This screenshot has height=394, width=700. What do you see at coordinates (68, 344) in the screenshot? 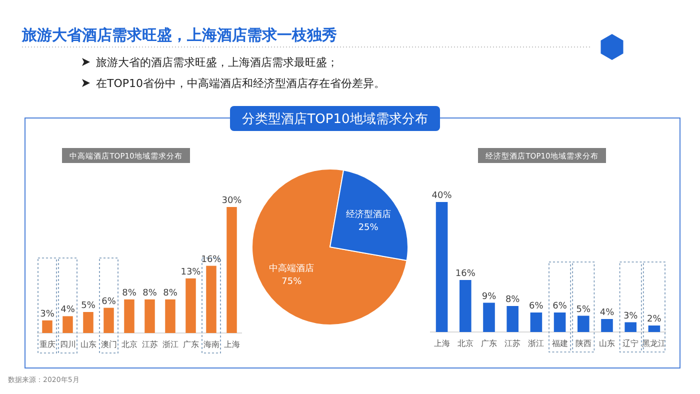
I see `x-tick-label: 四川` at bounding box center [68, 344].